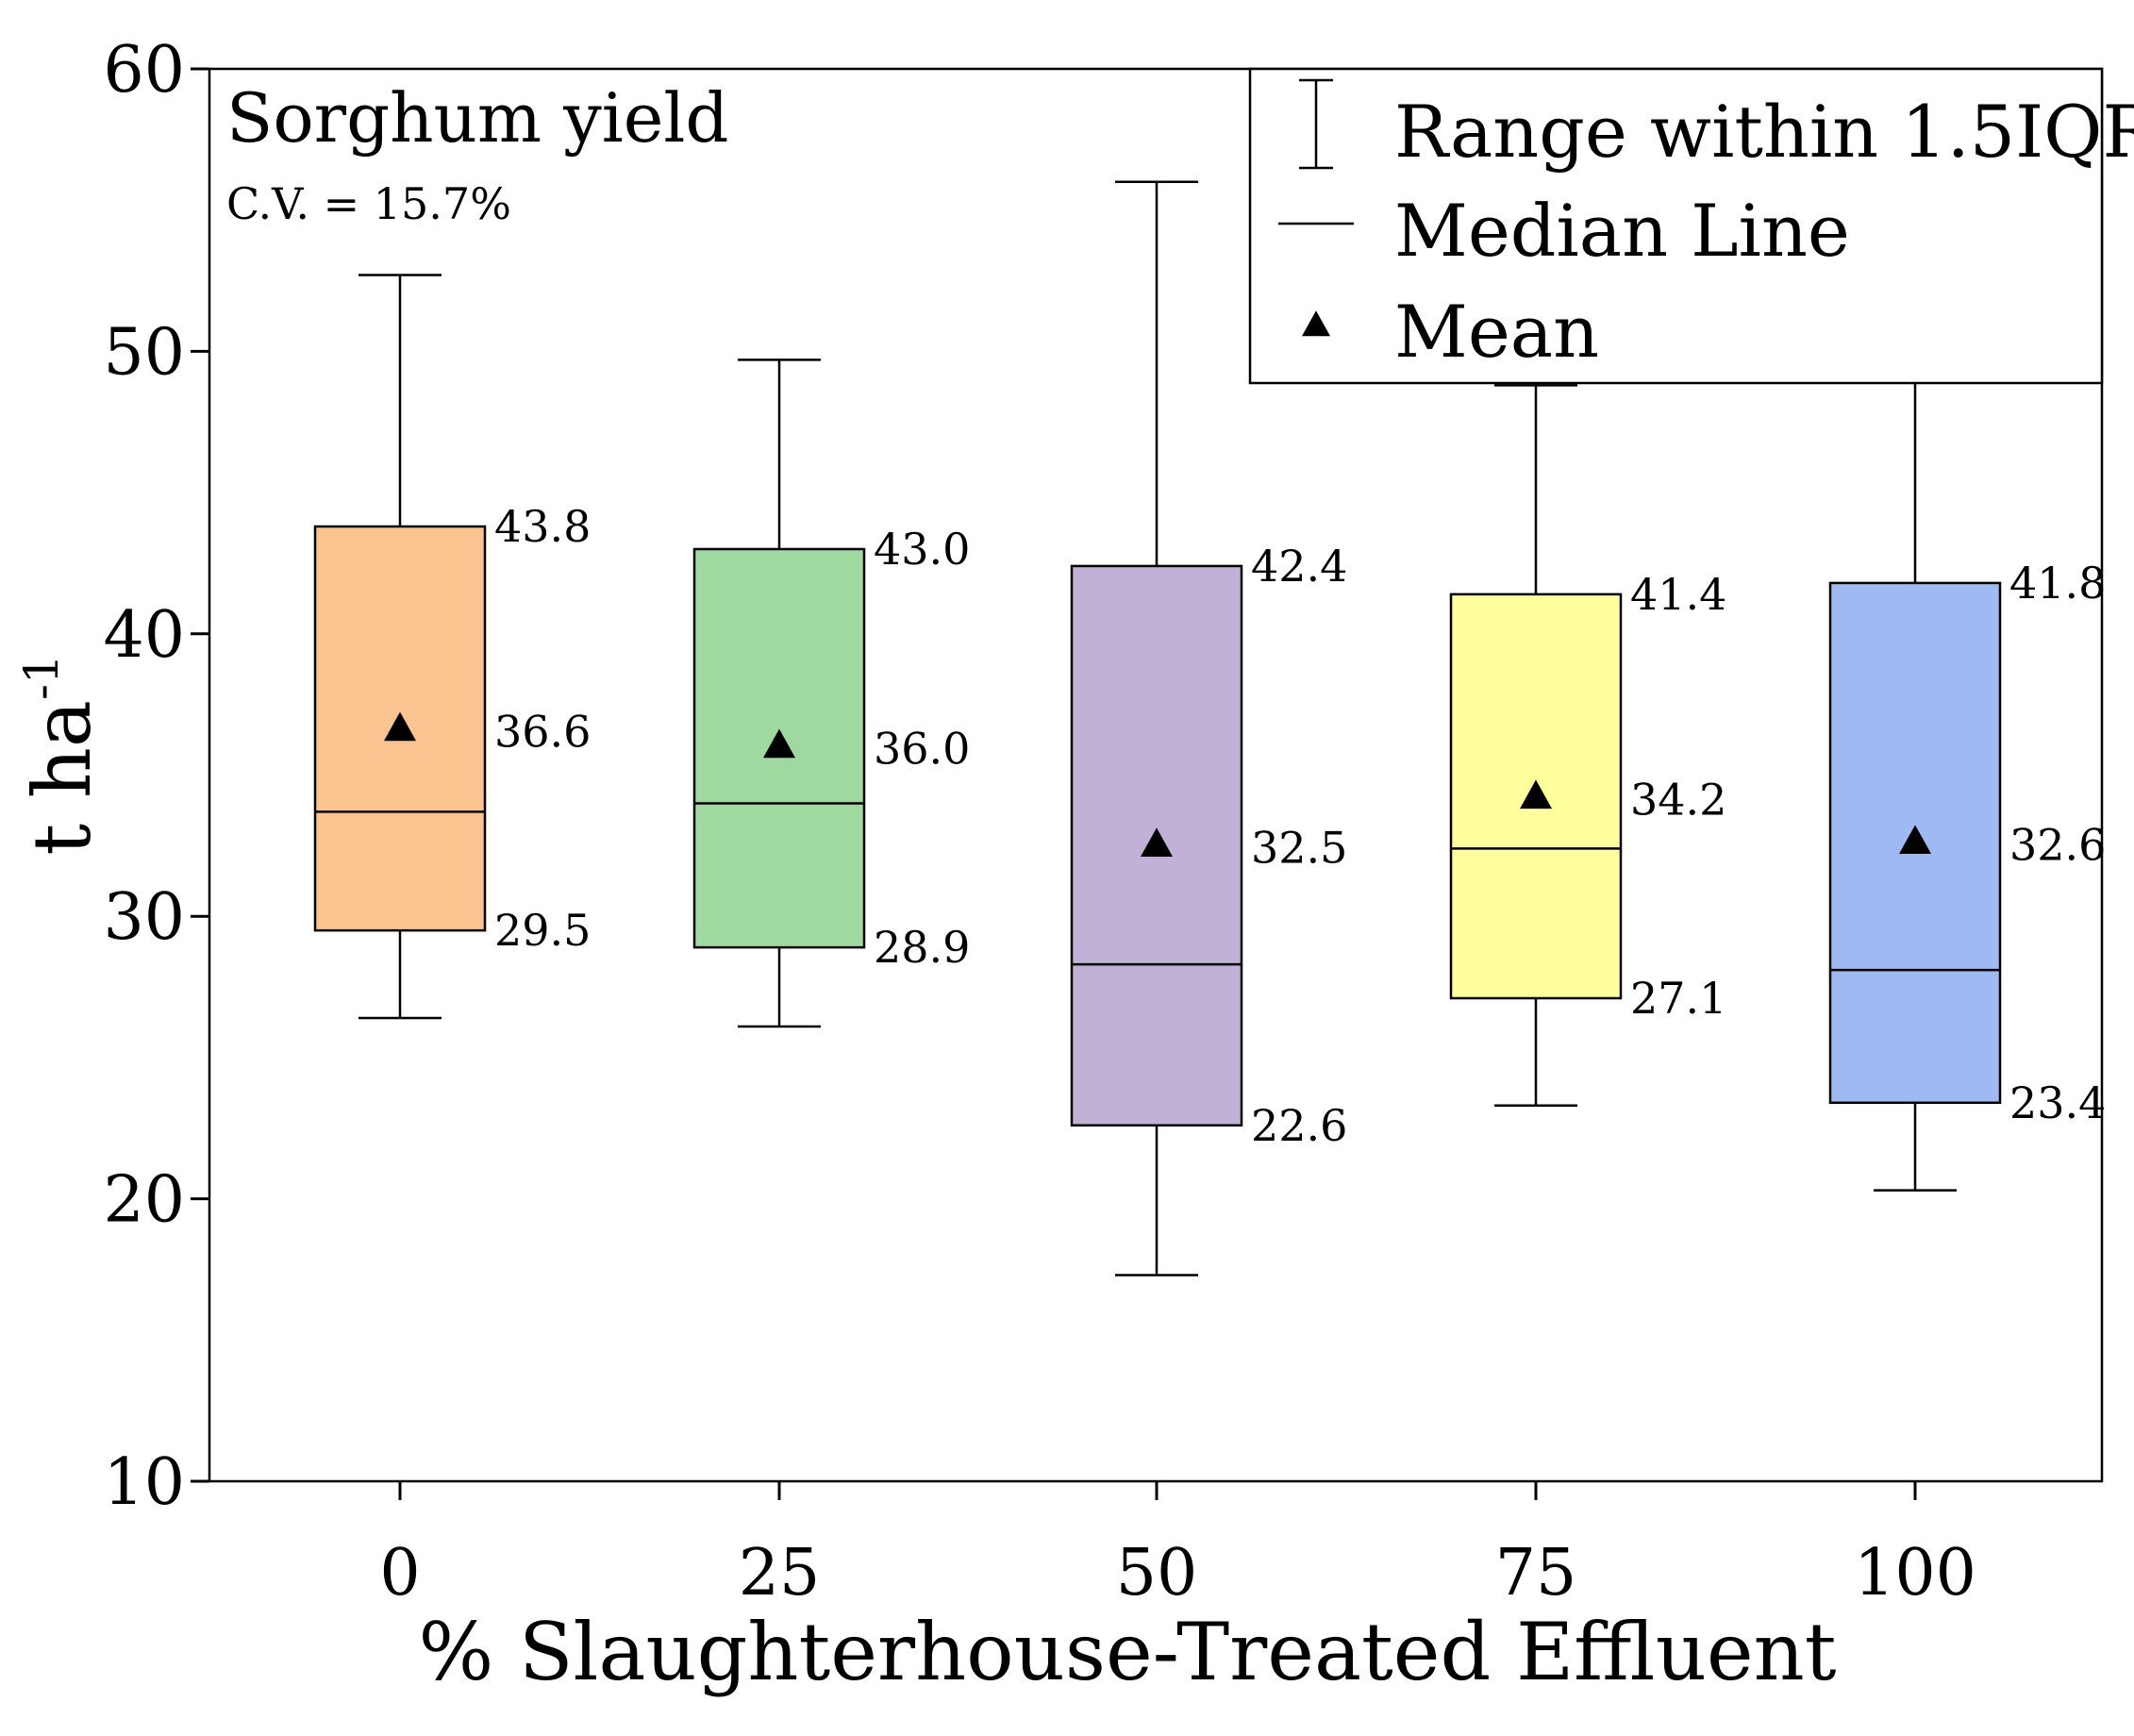  I want to click on x-tick-label-75: 75, so click(1536, 1574).